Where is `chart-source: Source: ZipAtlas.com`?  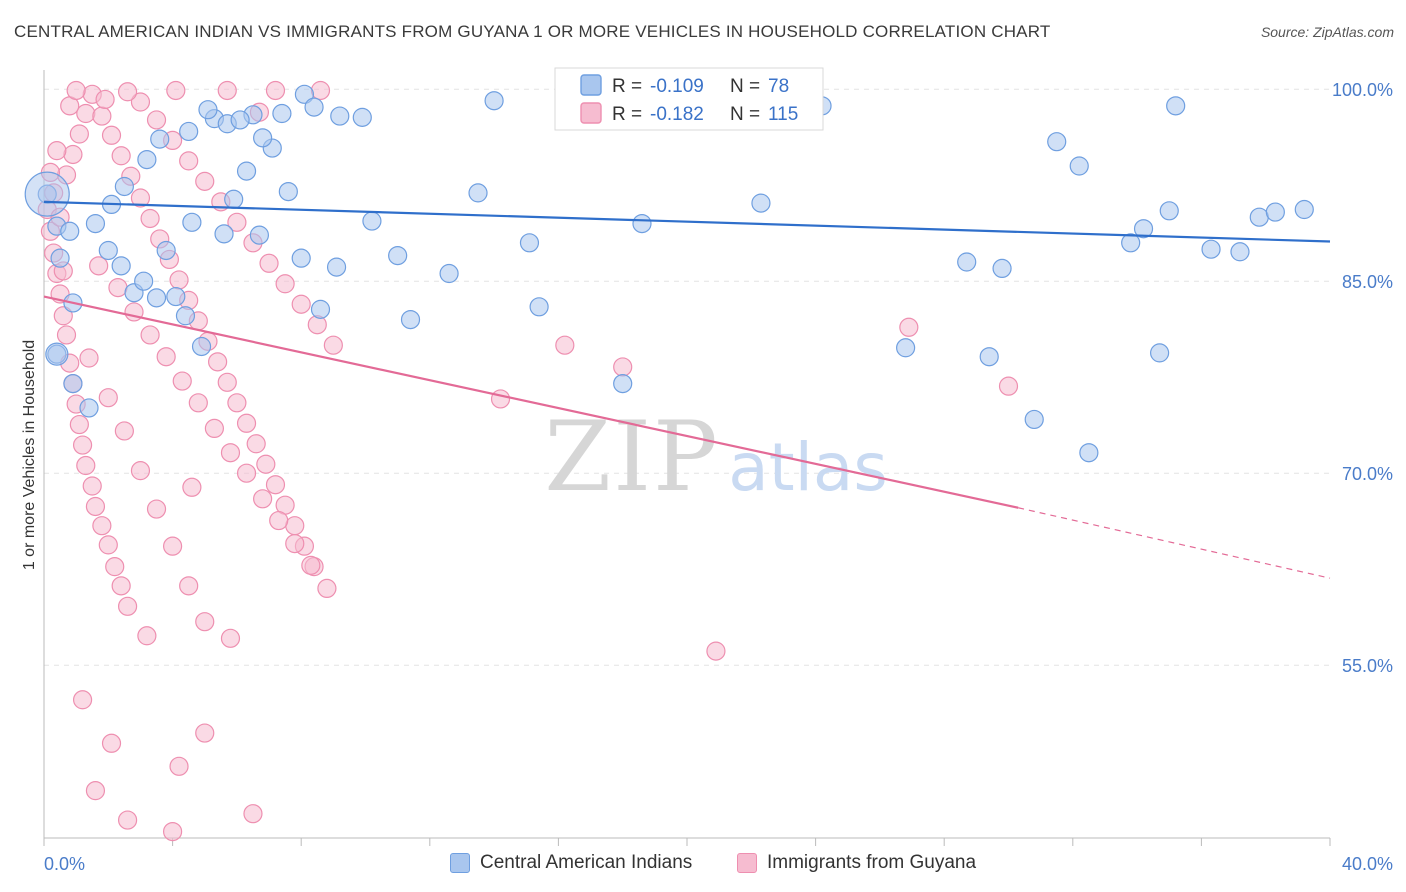 chart-source: Source: ZipAtlas.com is located at coordinates (1327, 32).